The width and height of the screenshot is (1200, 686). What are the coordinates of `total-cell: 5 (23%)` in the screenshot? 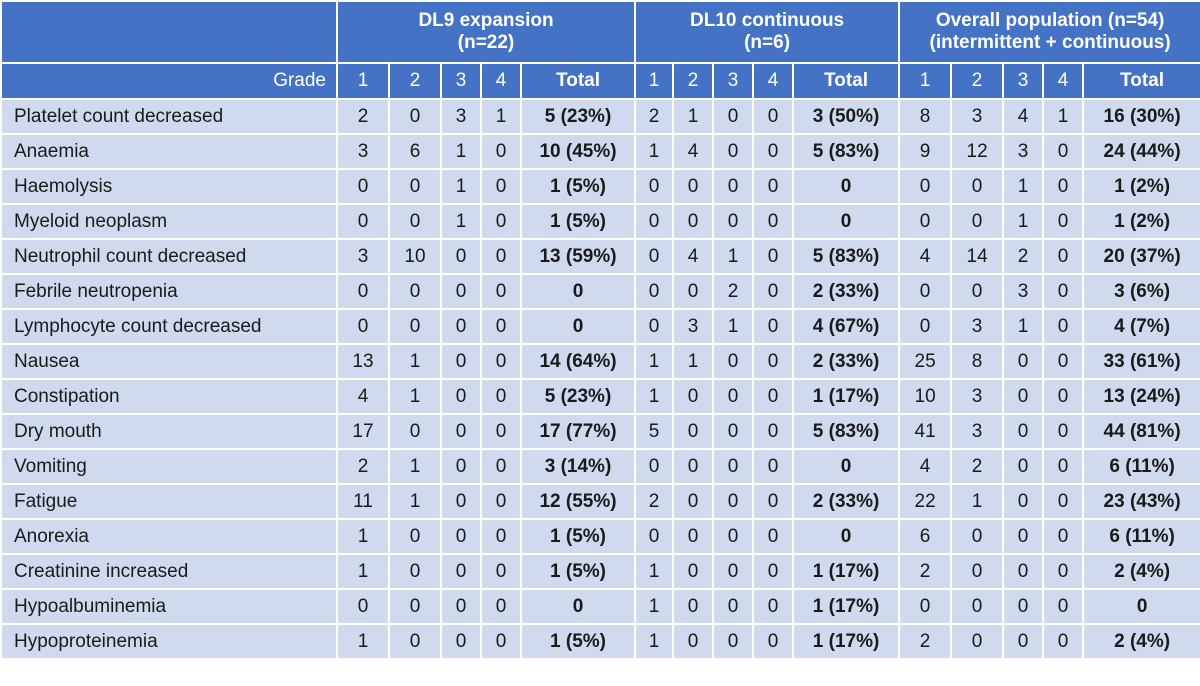 It's located at (578, 116).